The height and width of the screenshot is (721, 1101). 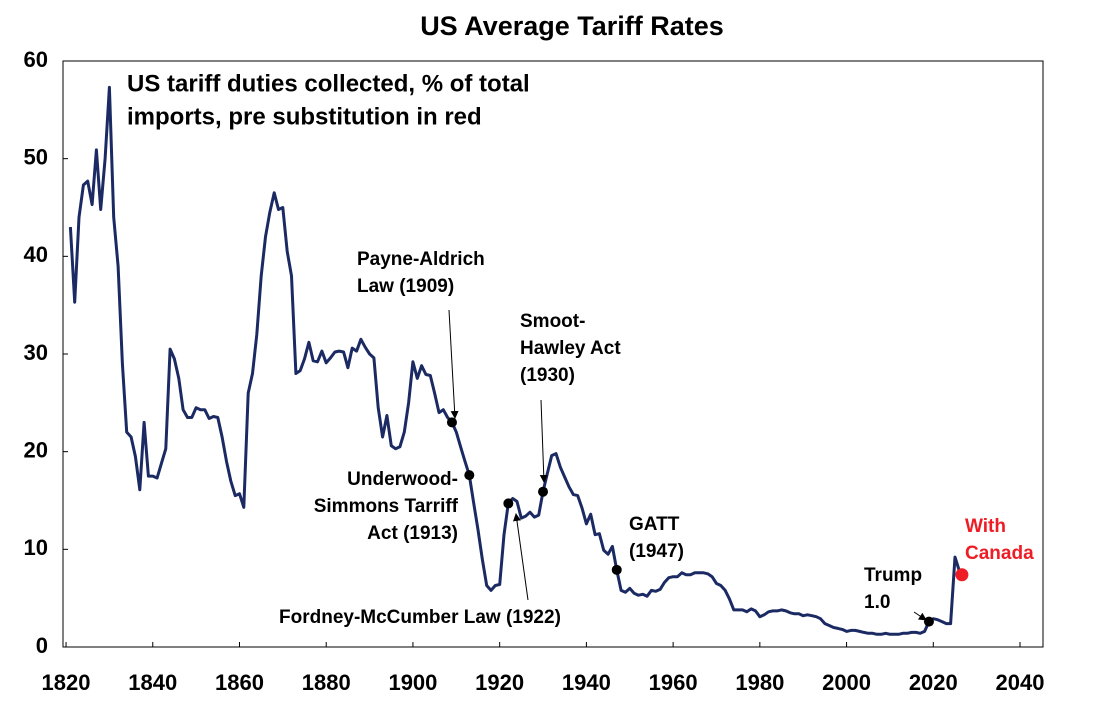 I want to click on x-tick-label: 1840, so click(x=152, y=682).